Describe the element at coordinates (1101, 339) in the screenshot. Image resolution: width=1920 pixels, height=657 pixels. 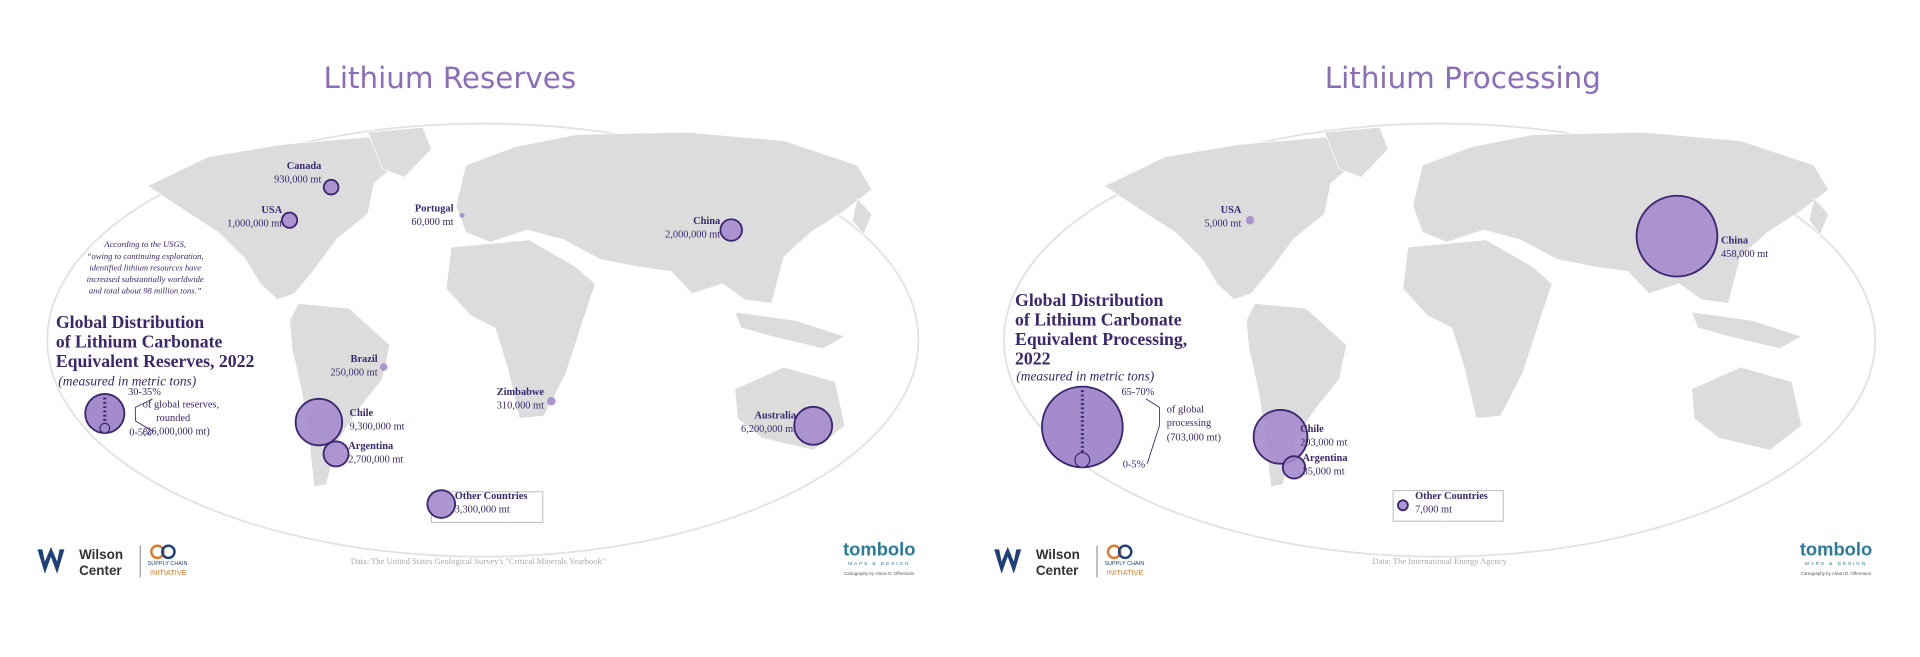
I see `map-heading: Equivalent Processing,` at that location.